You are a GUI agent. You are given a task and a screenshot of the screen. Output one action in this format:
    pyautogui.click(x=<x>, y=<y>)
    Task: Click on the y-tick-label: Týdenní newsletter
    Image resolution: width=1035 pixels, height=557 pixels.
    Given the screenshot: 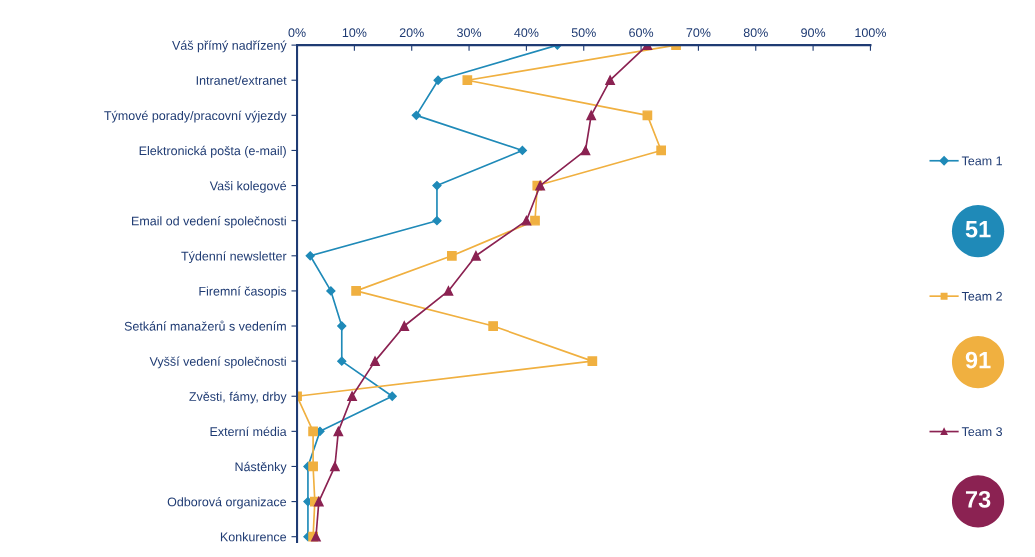 What is the action you would take?
    pyautogui.click(x=234, y=257)
    